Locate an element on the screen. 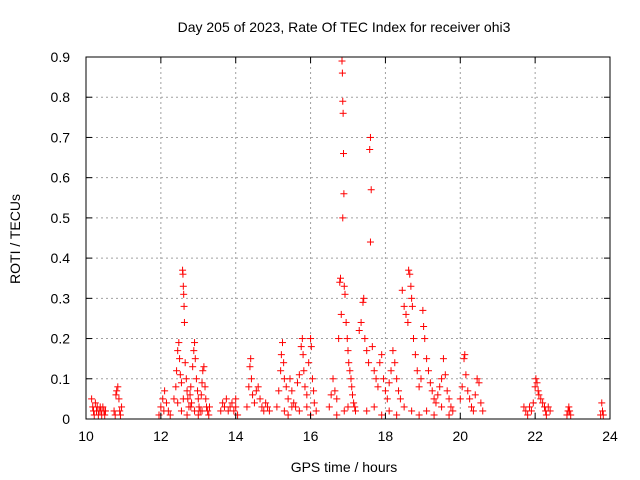 The width and height of the screenshot is (640, 480). x-axis-label: GPS time / hours is located at coordinates (344, 467).